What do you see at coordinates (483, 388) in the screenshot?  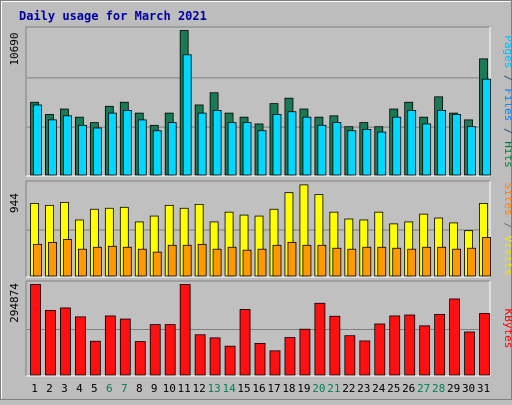 I see `x-tick-label: 31` at bounding box center [483, 388].